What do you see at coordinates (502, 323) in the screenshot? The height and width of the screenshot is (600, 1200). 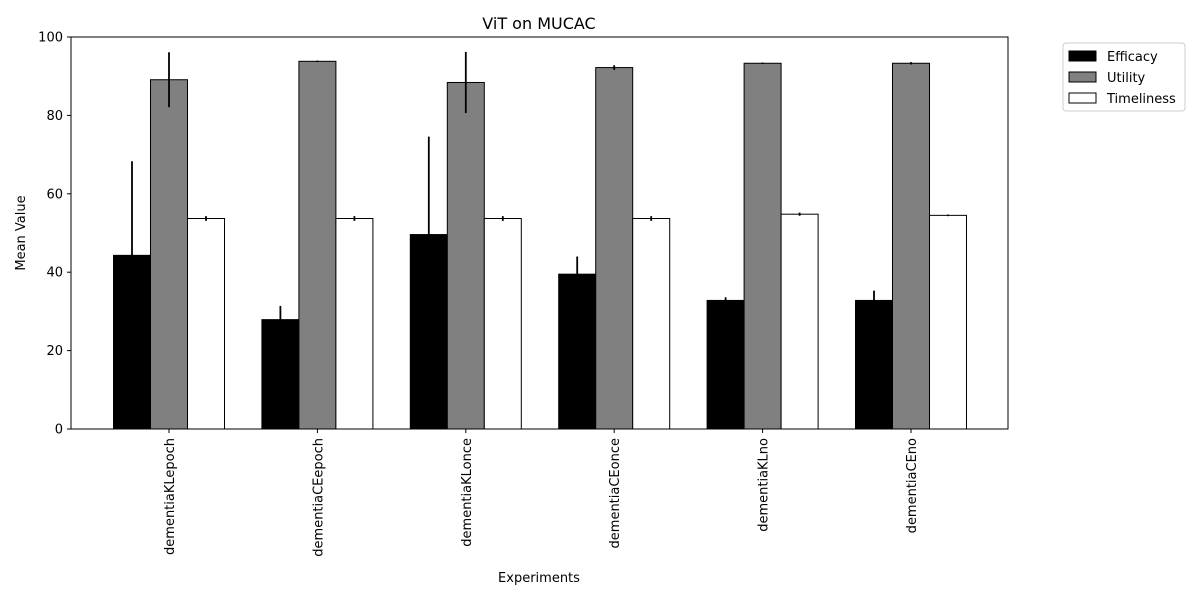 I see `bar-timeliness-dementiaKLonce` at bounding box center [502, 323].